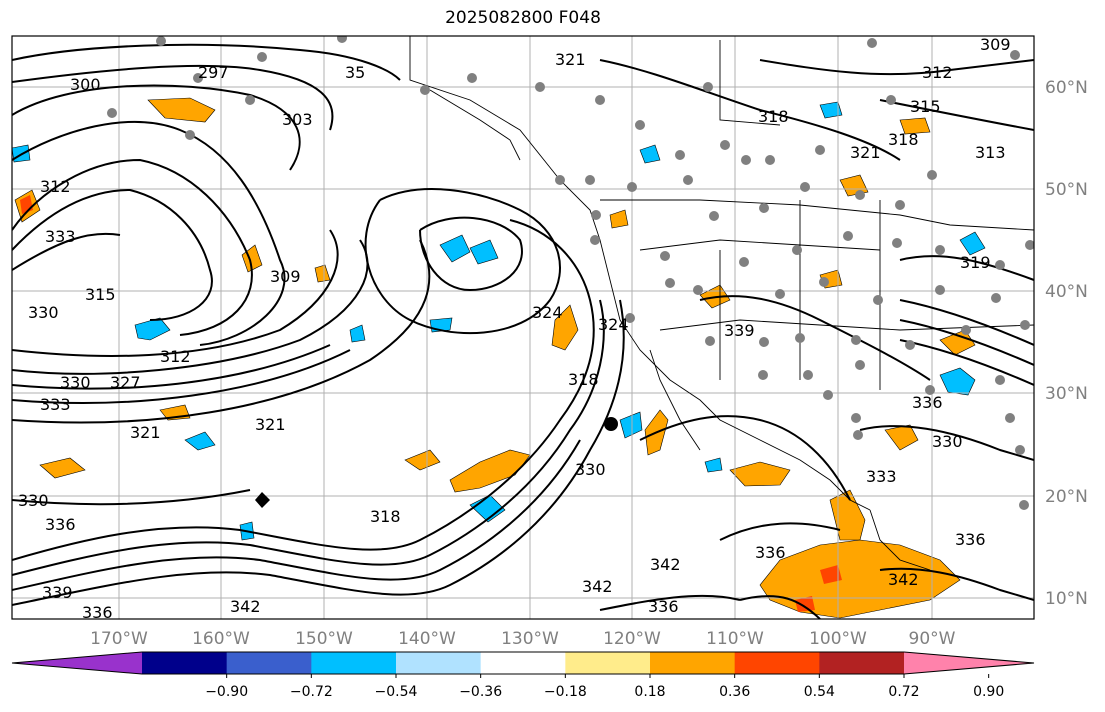 The width and height of the screenshot is (1105, 712). I want to click on lat-tick-label: 10°N, so click(1066, 599).